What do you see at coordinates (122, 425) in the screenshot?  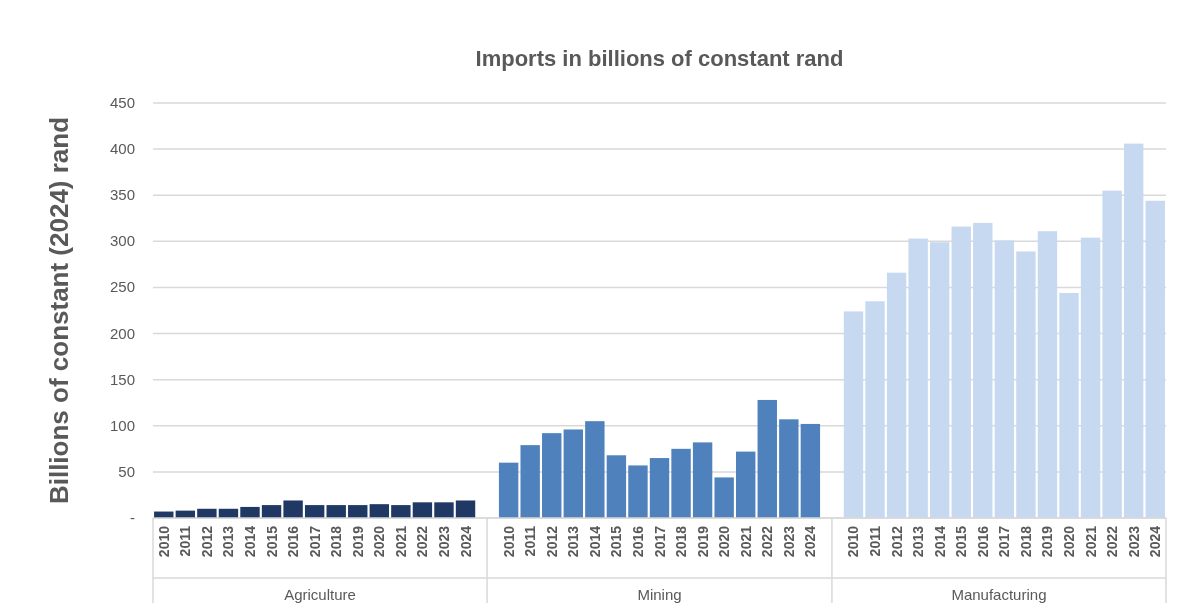 I see `y-tick-label: 100` at bounding box center [122, 425].